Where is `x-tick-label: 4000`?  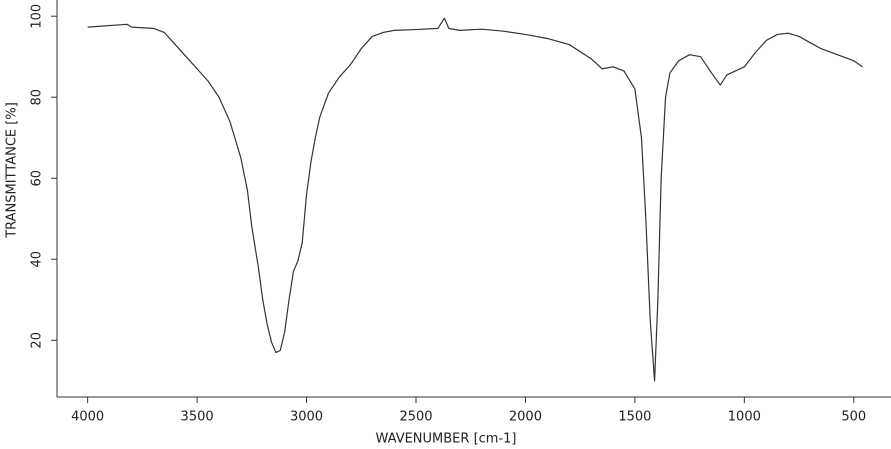
x-tick-label: 4000 is located at coordinates (87, 417).